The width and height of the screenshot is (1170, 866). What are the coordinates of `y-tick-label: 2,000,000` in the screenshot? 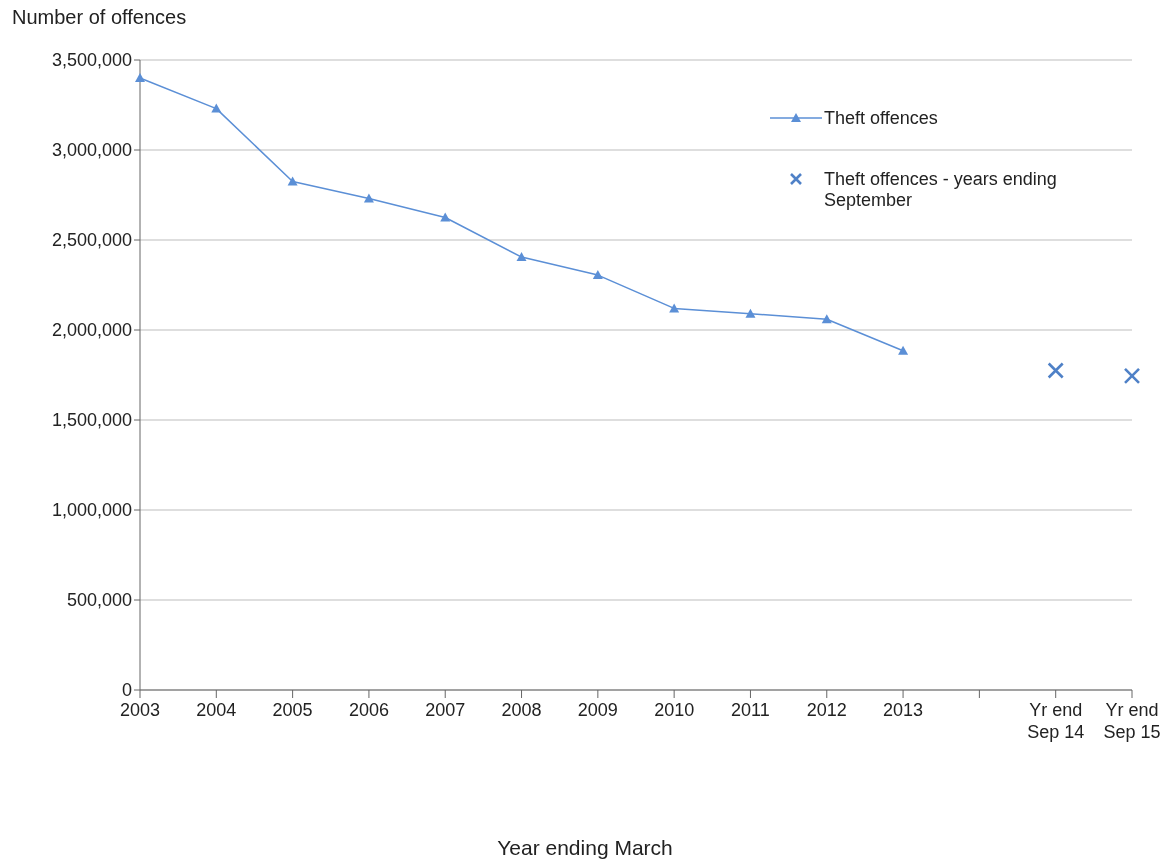 It's located at (91, 330).